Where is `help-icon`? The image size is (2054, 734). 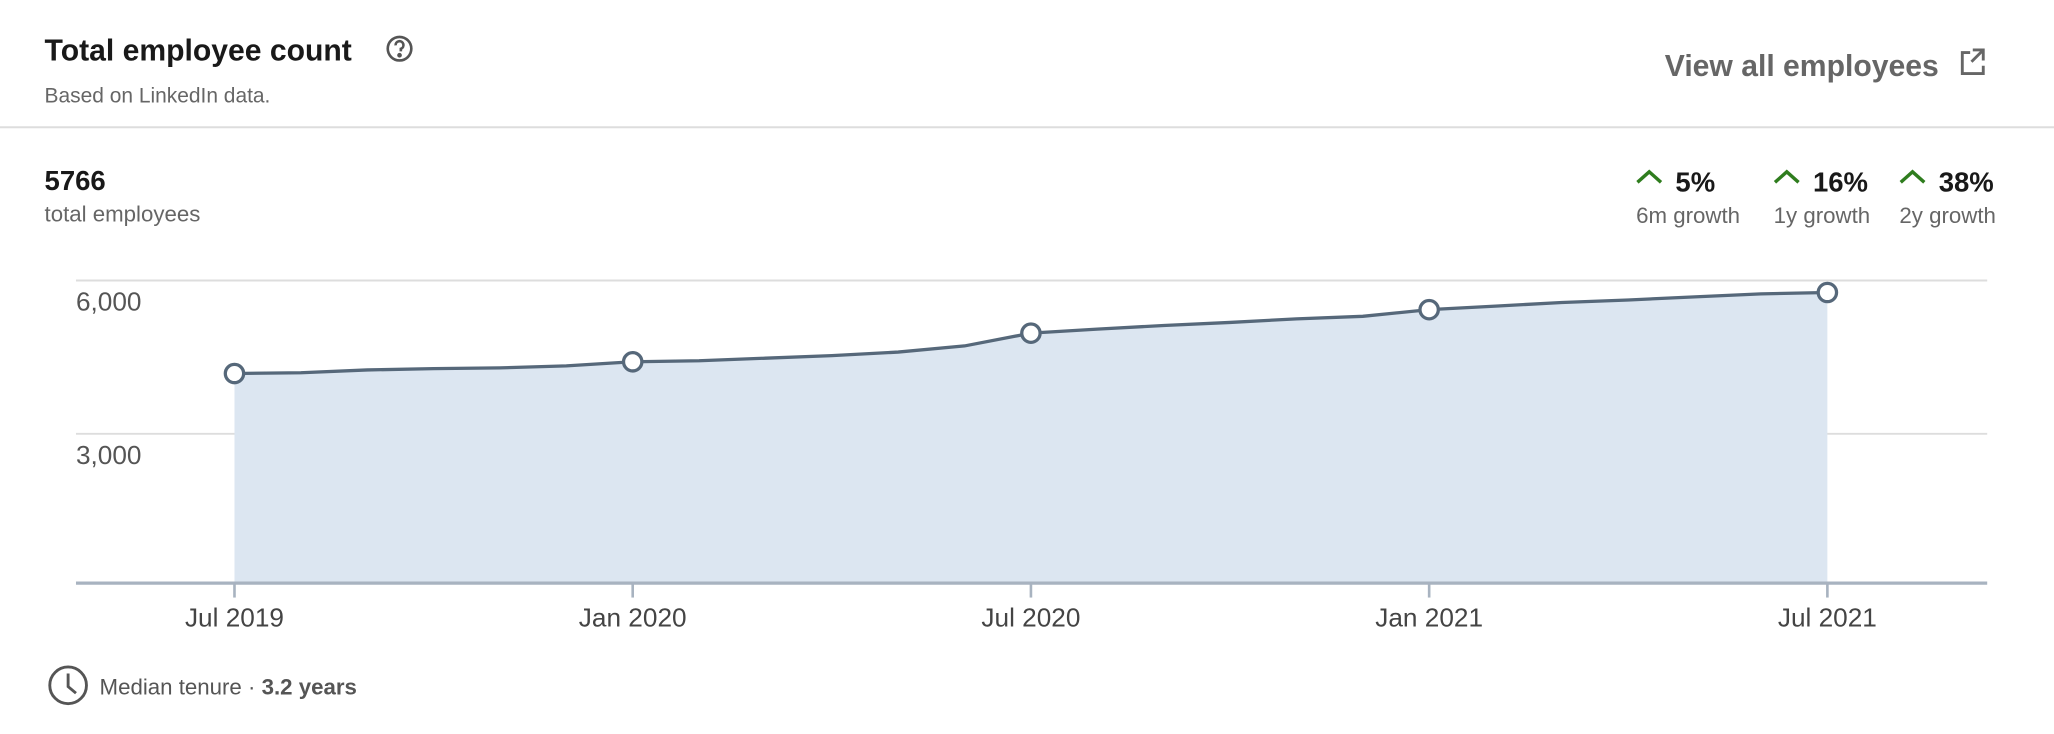
help-icon is located at coordinates (399, 48).